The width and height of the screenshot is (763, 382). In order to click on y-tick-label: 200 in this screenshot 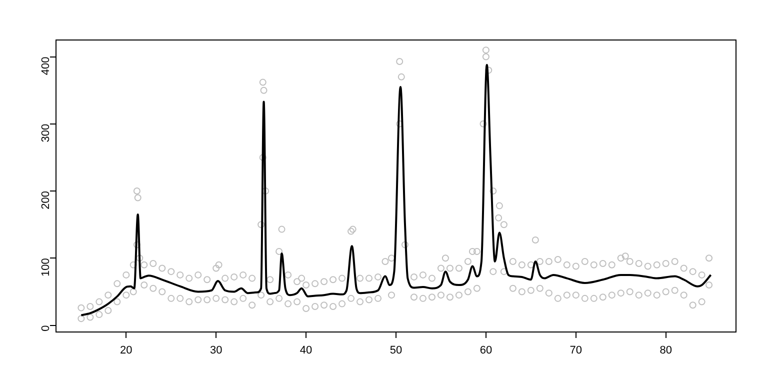, I will do `click(46, 200)`.